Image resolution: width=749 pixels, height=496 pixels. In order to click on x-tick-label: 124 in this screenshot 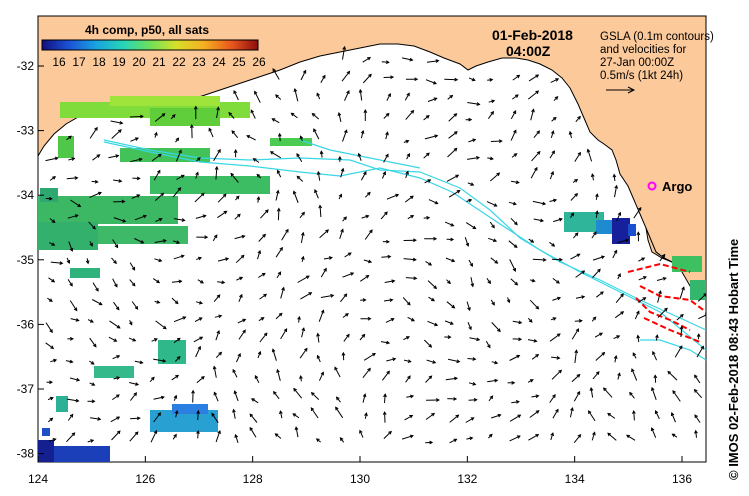, I will do `click(38, 479)`.